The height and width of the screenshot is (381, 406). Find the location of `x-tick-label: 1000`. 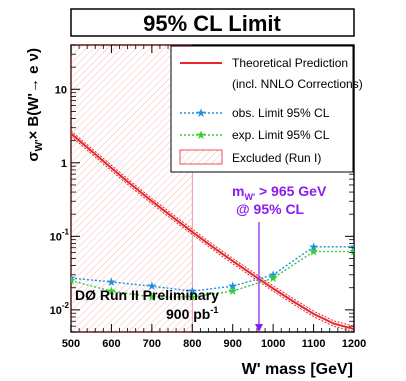

x-tick-label: 1000 is located at coordinates (273, 344).